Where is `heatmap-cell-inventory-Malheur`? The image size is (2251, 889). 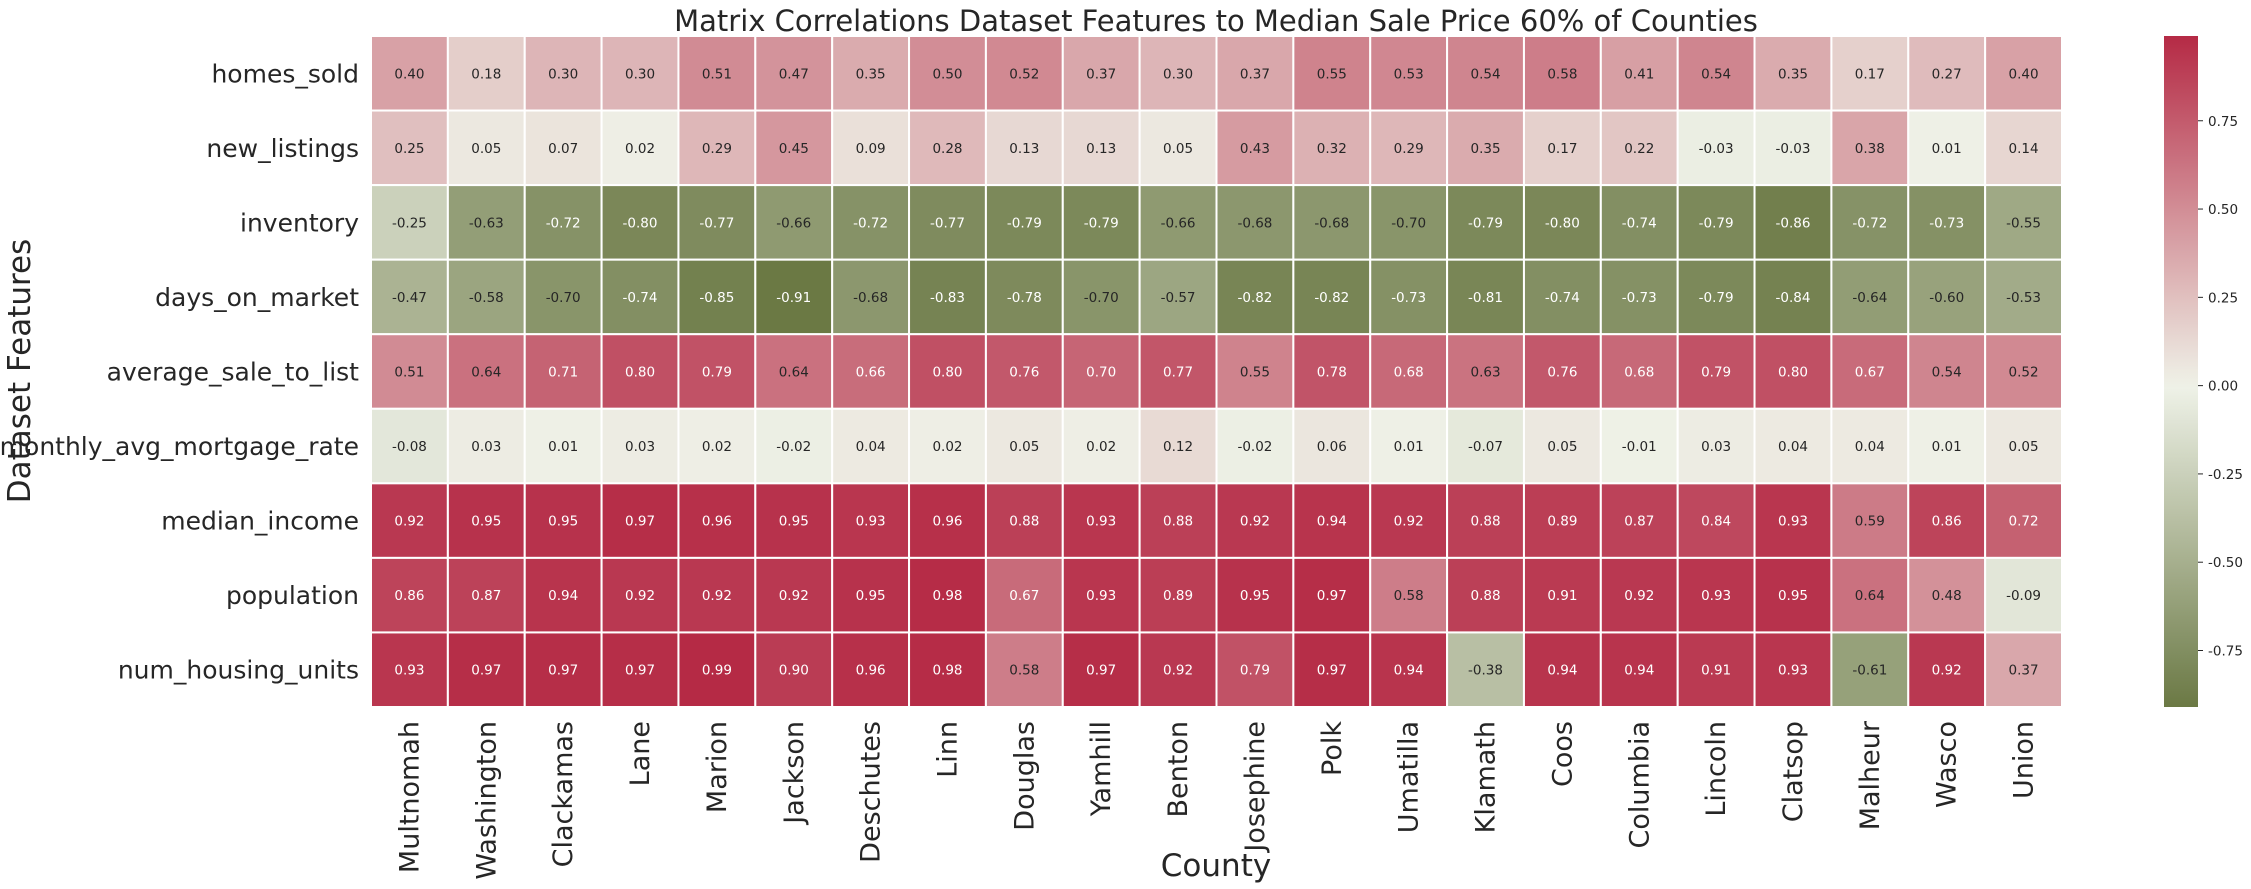
heatmap-cell-inventory-Malheur is located at coordinates (1870, 222).